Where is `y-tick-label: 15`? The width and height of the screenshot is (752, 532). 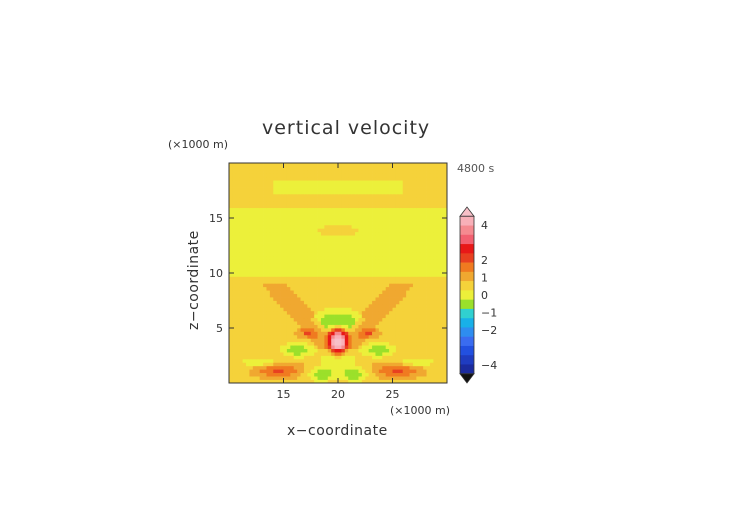
y-tick-label: 15 is located at coordinates (216, 218).